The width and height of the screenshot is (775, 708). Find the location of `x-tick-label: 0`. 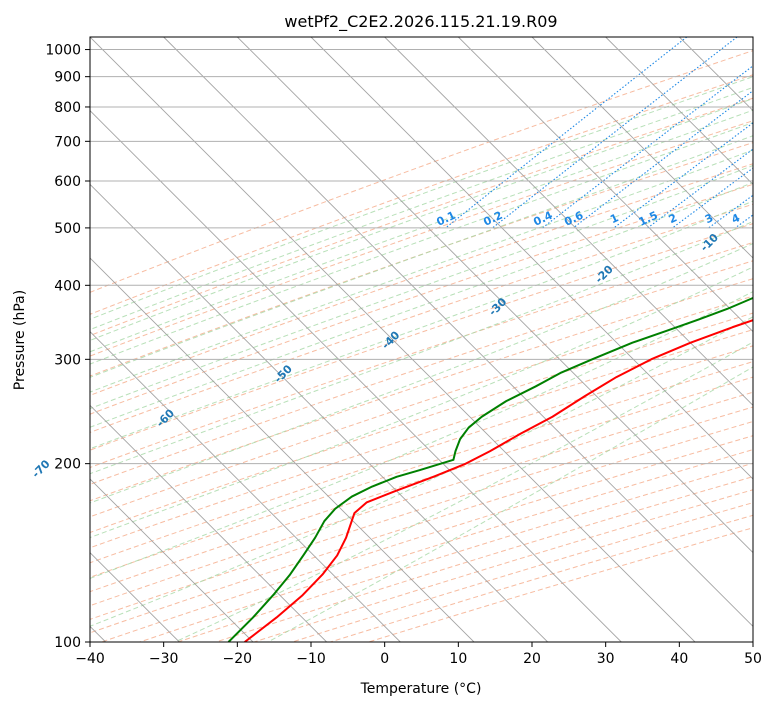

x-tick-label: 0 is located at coordinates (384, 659).